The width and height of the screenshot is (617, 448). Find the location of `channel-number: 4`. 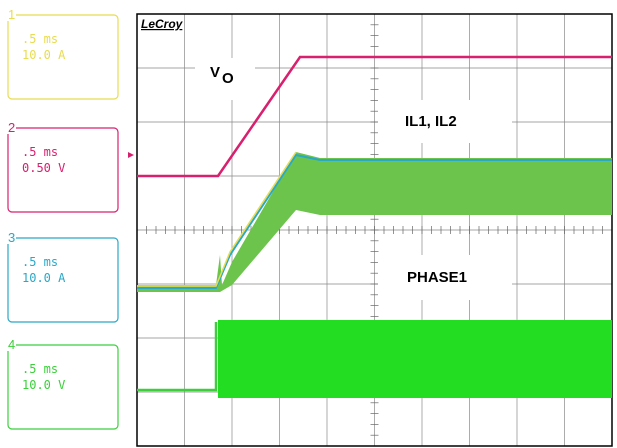

channel-number: 4 is located at coordinates (11, 344).